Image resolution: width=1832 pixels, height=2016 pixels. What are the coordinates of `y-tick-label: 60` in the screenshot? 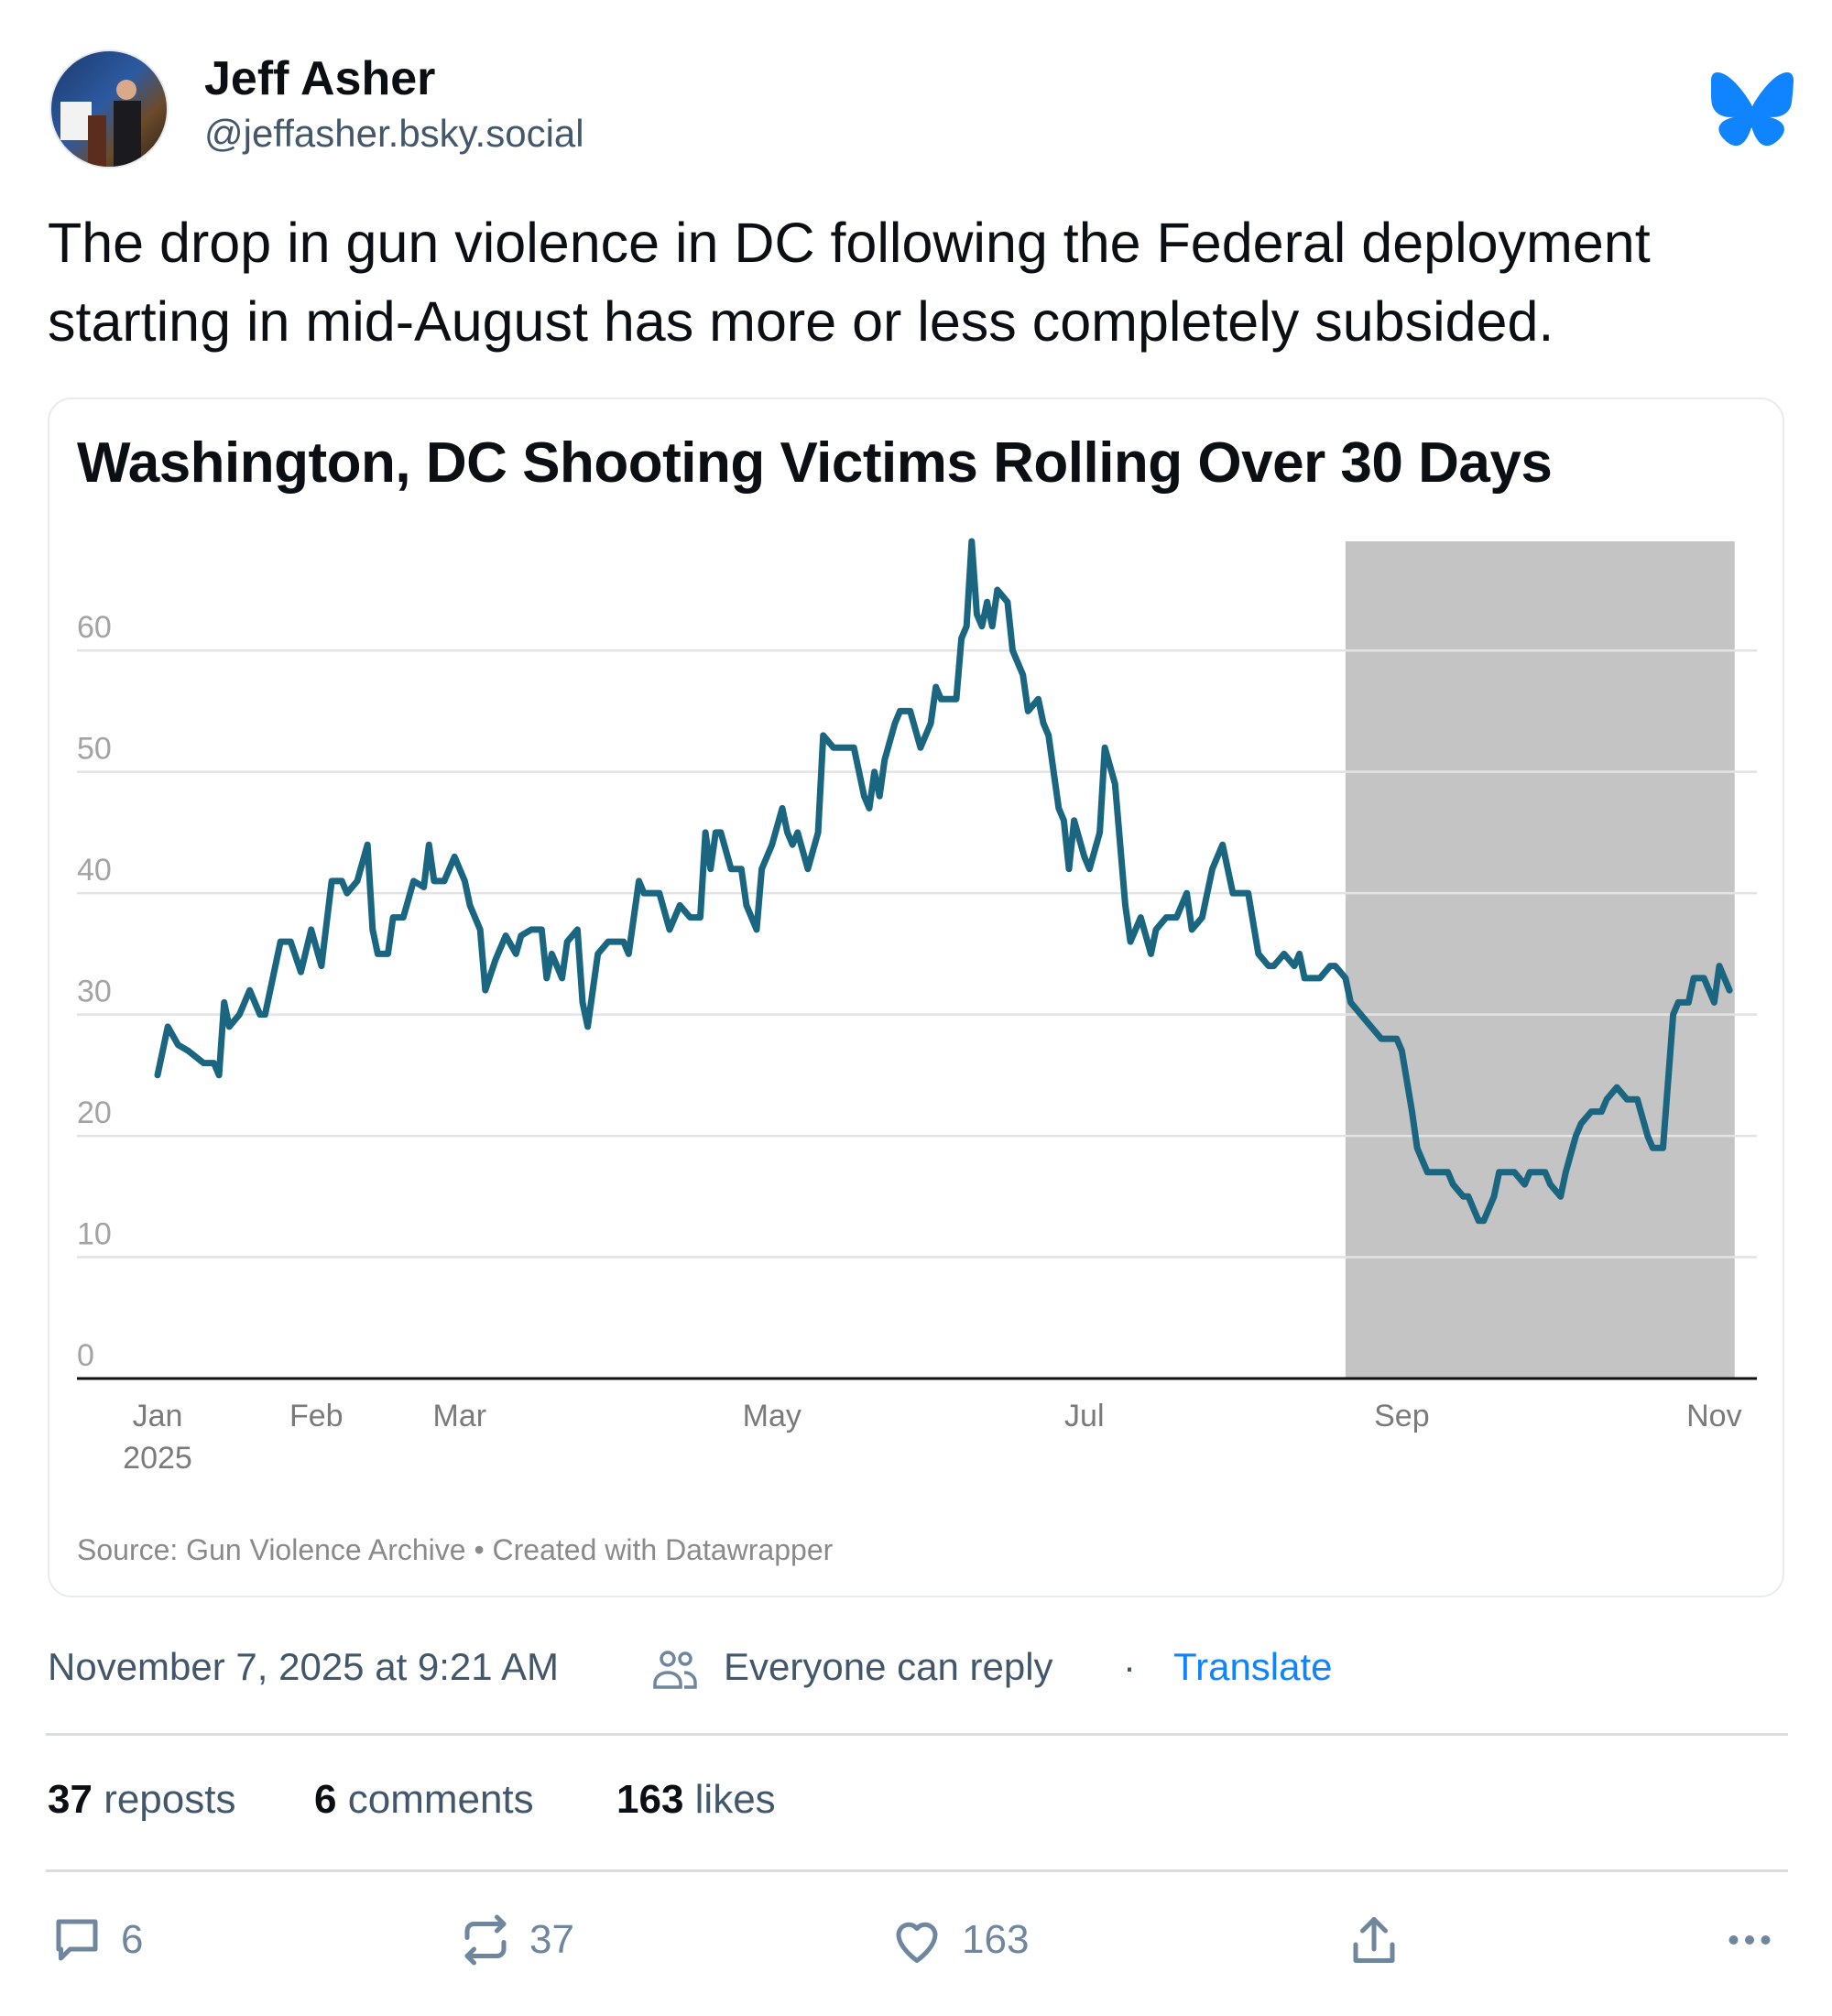 It's located at (95, 627).